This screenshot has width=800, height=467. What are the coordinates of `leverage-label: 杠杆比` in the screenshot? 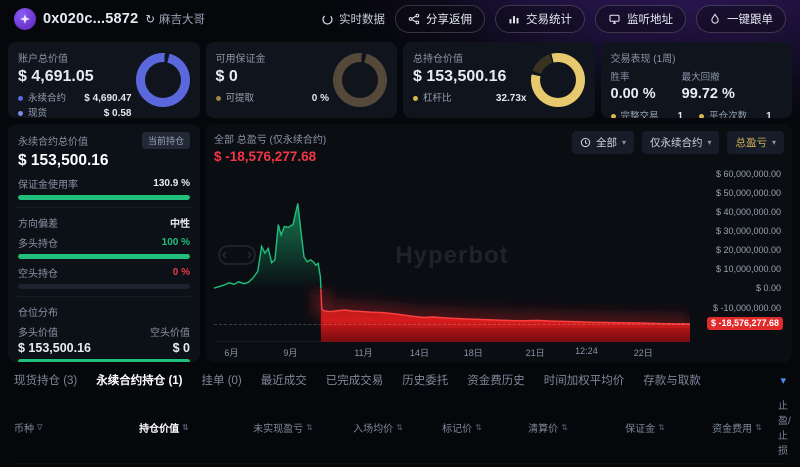 It's located at (437, 98).